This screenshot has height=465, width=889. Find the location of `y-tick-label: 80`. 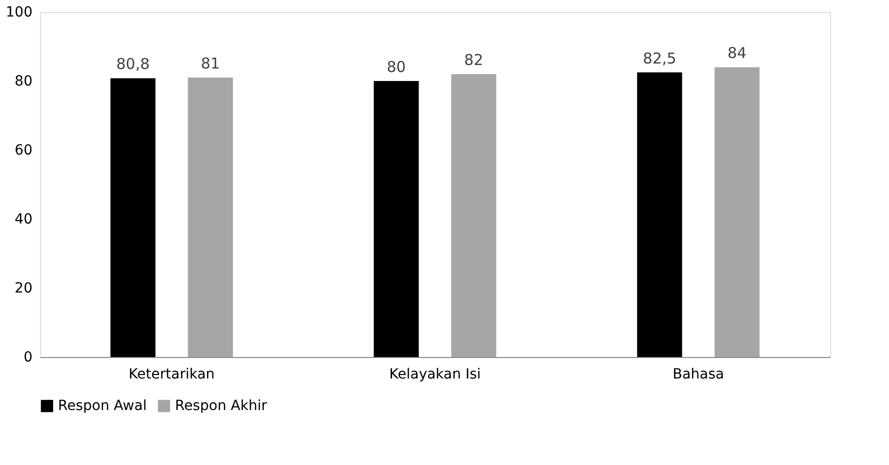

y-tick-label: 80 is located at coordinates (23, 82).